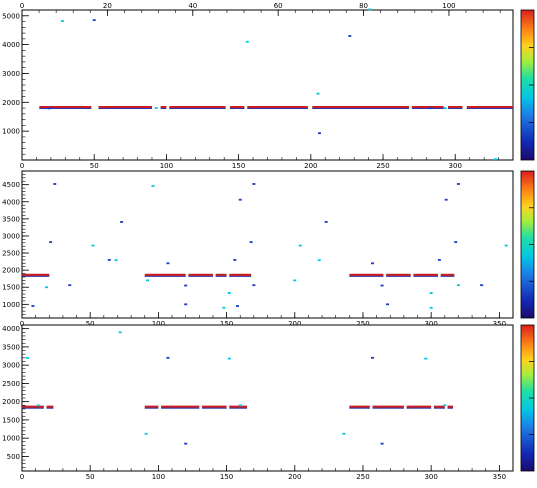  What do you see at coordinates (11, 132) in the screenshot?
I see `y-tick-label-1-0: 1000` at bounding box center [11, 132].